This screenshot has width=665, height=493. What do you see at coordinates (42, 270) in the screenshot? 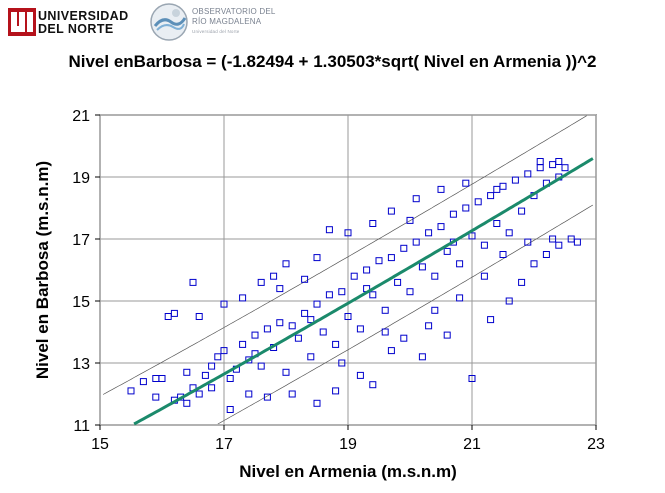
I see `y-axis-label: Nivel en Barbosa (m.s.n.m)` at bounding box center [42, 270].